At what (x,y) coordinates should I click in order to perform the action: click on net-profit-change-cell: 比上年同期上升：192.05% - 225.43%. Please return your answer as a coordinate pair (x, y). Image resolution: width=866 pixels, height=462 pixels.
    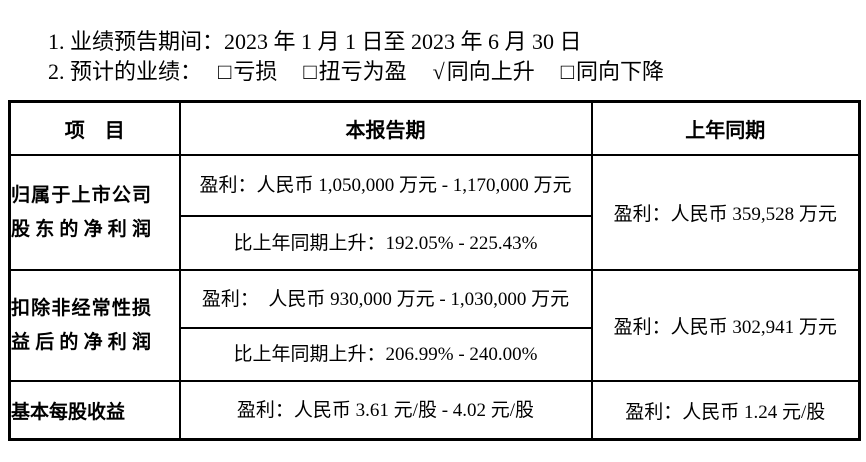
    Looking at the image, I should click on (385, 243).